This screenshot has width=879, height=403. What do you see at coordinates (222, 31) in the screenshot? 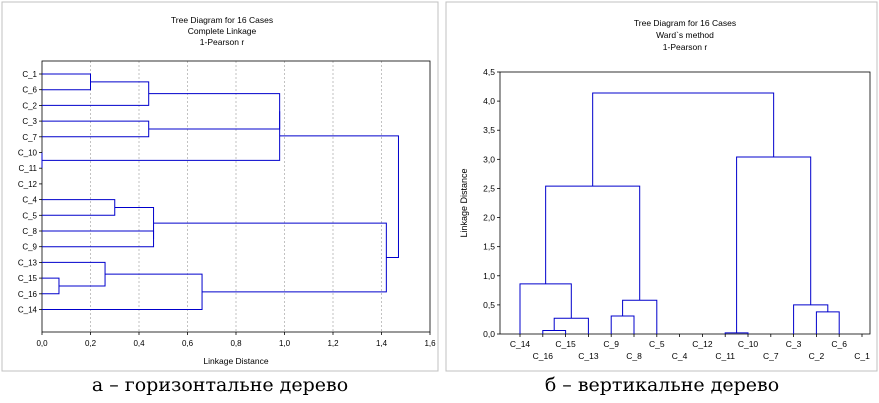
I see `chart-subtitle: Complete Linkage` at bounding box center [222, 31].